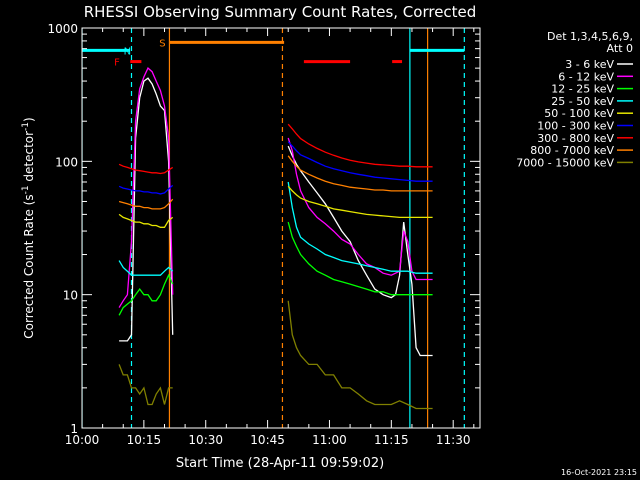 This screenshot has height=480, width=640. Describe the element at coordinates (329, 440) in the screenshot. I see `x-tick-label-4: 11:00` at that location.